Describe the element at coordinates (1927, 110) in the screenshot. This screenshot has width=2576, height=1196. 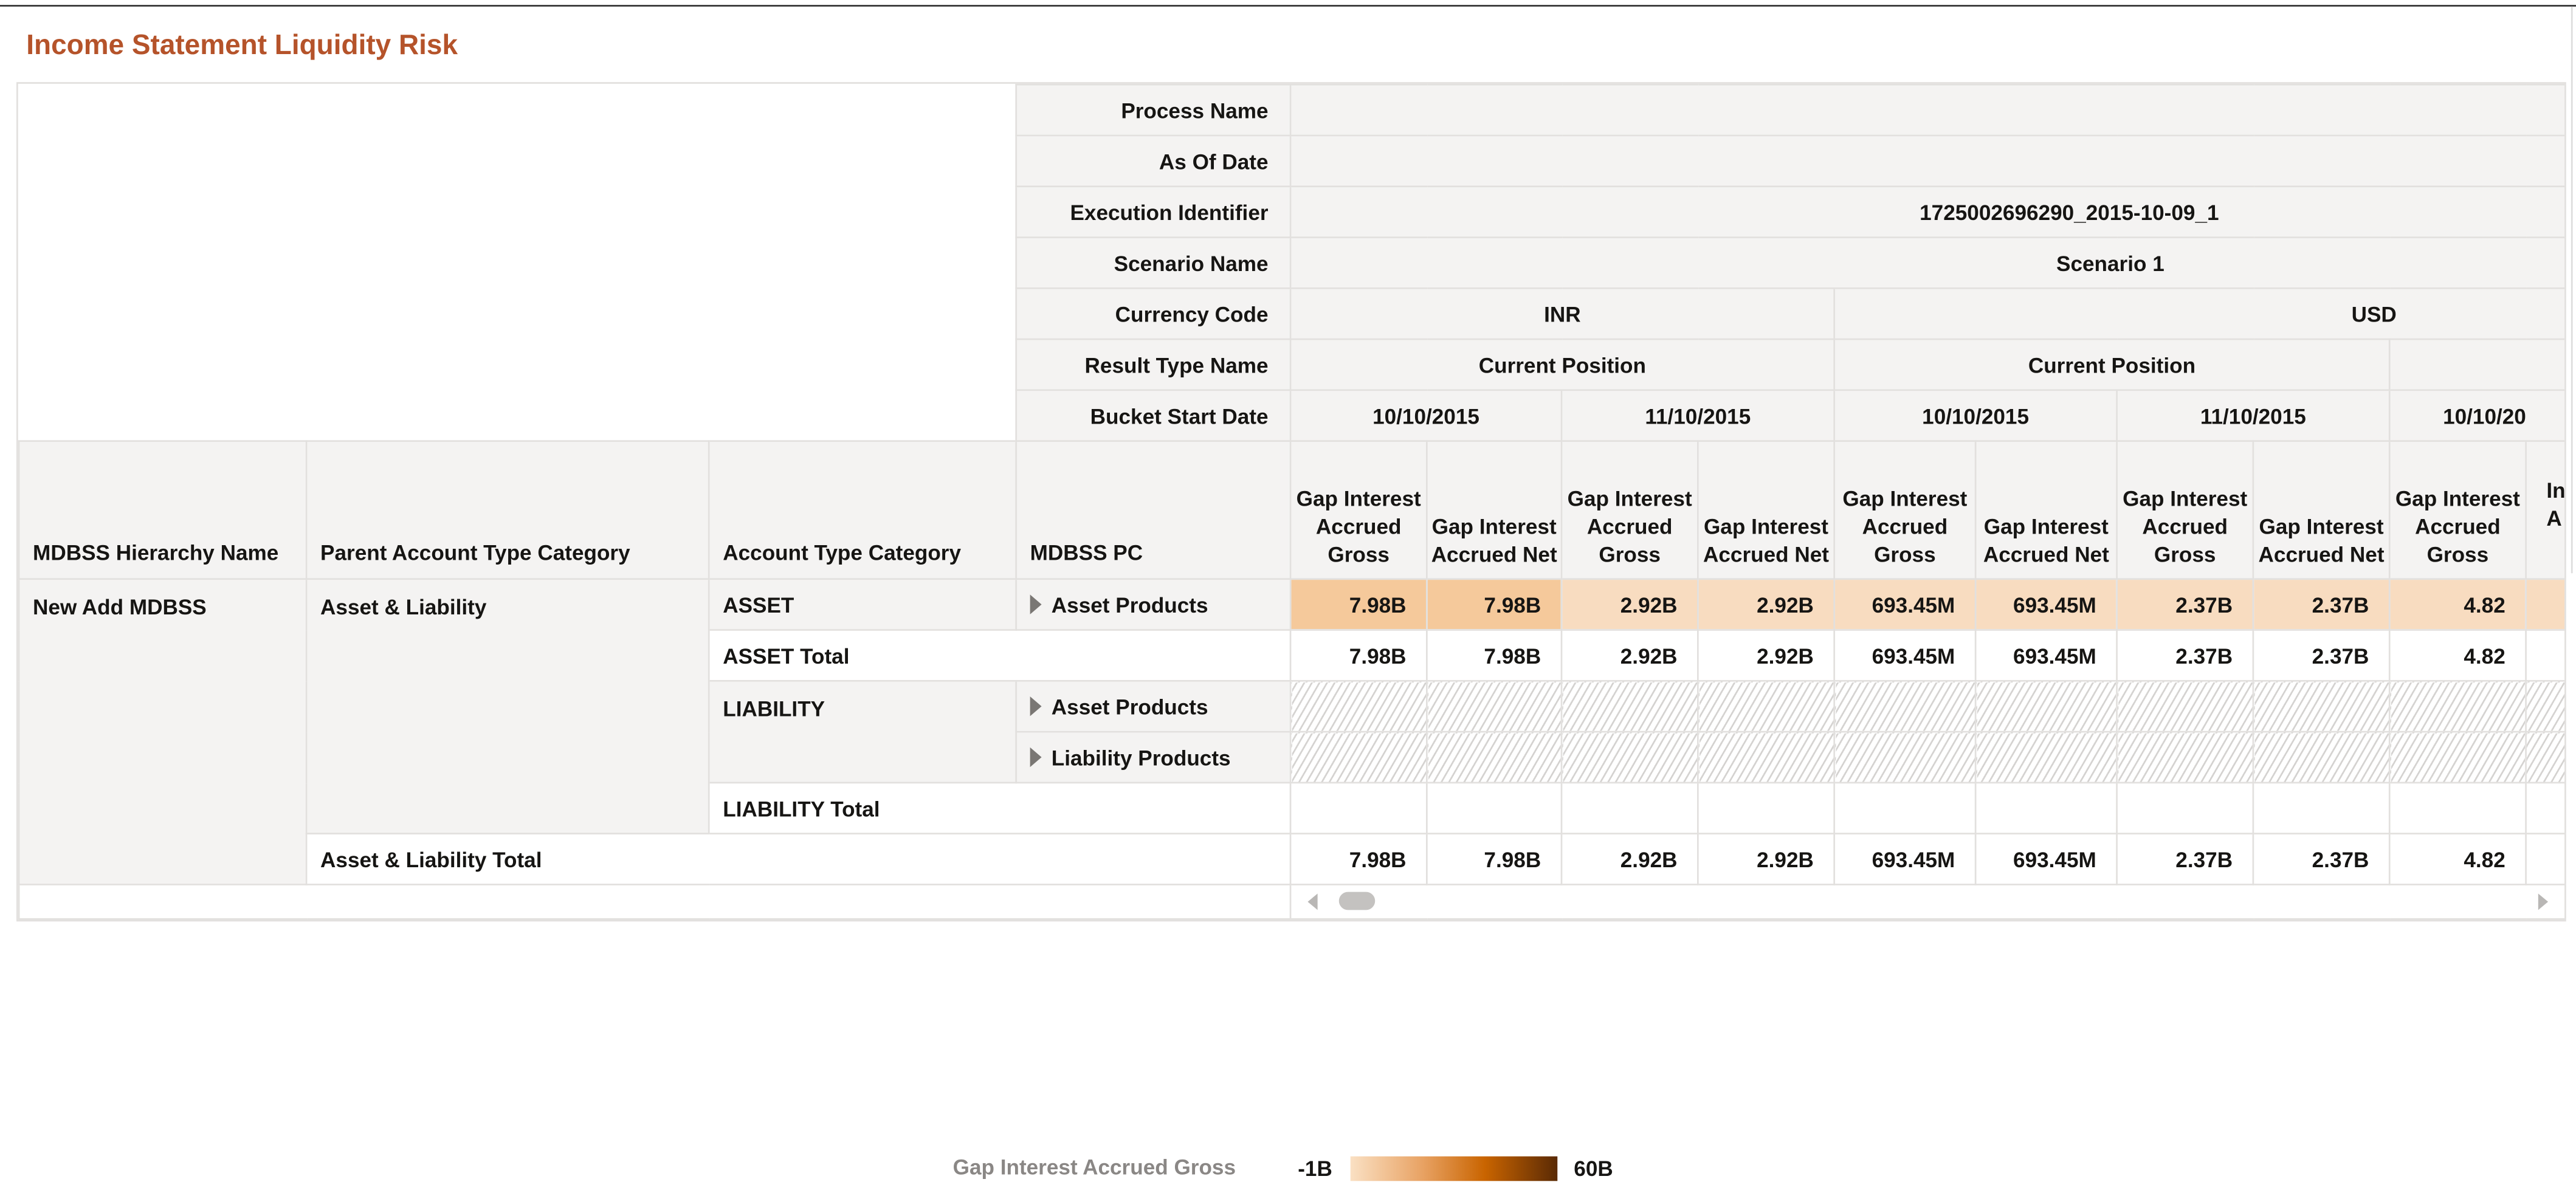
I see `process-name-value` at that location.